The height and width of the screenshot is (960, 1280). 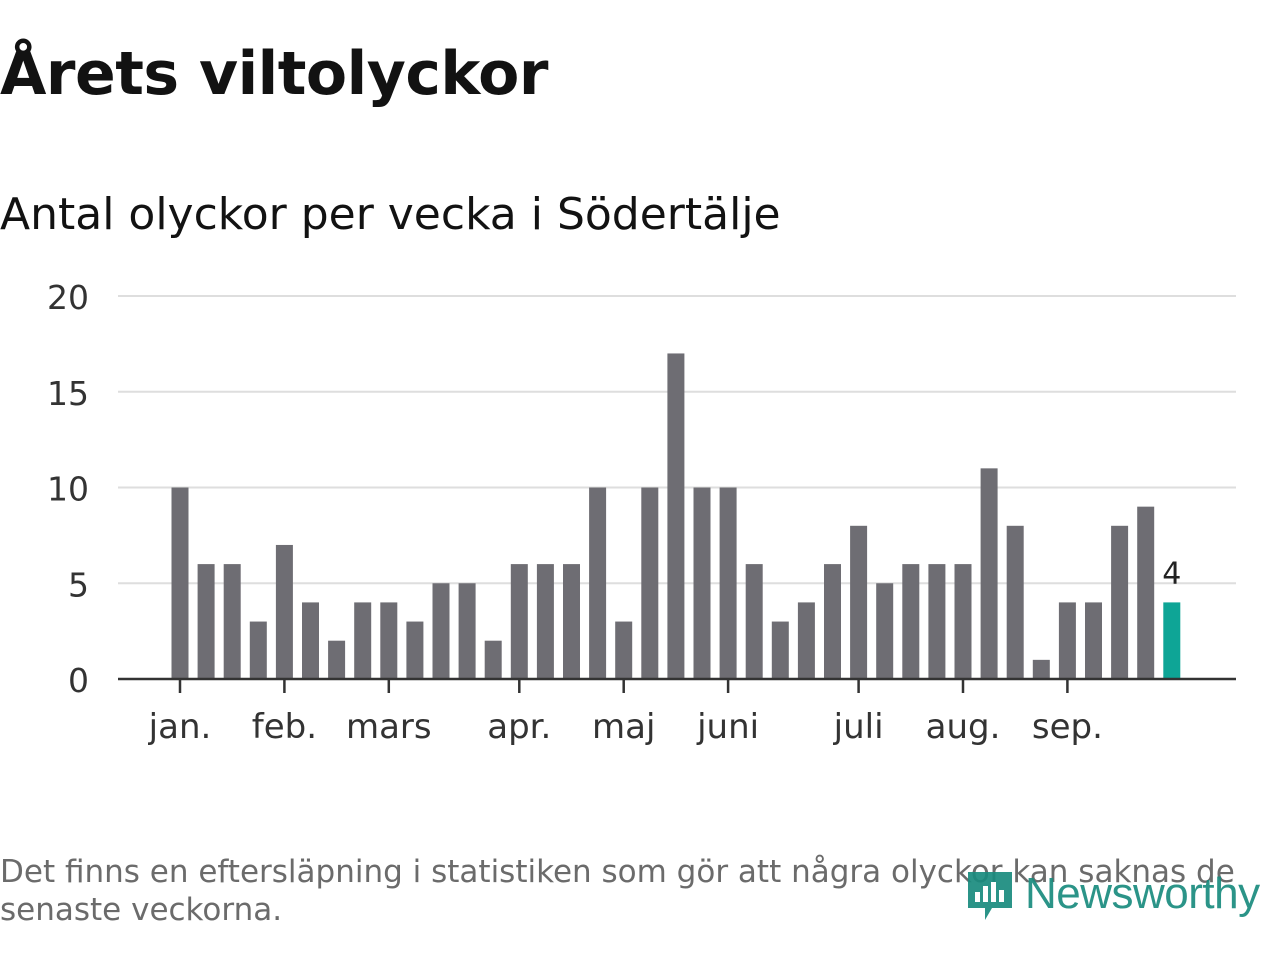 I want to click on y-tick-label: 10, so click(x=68, y=489).